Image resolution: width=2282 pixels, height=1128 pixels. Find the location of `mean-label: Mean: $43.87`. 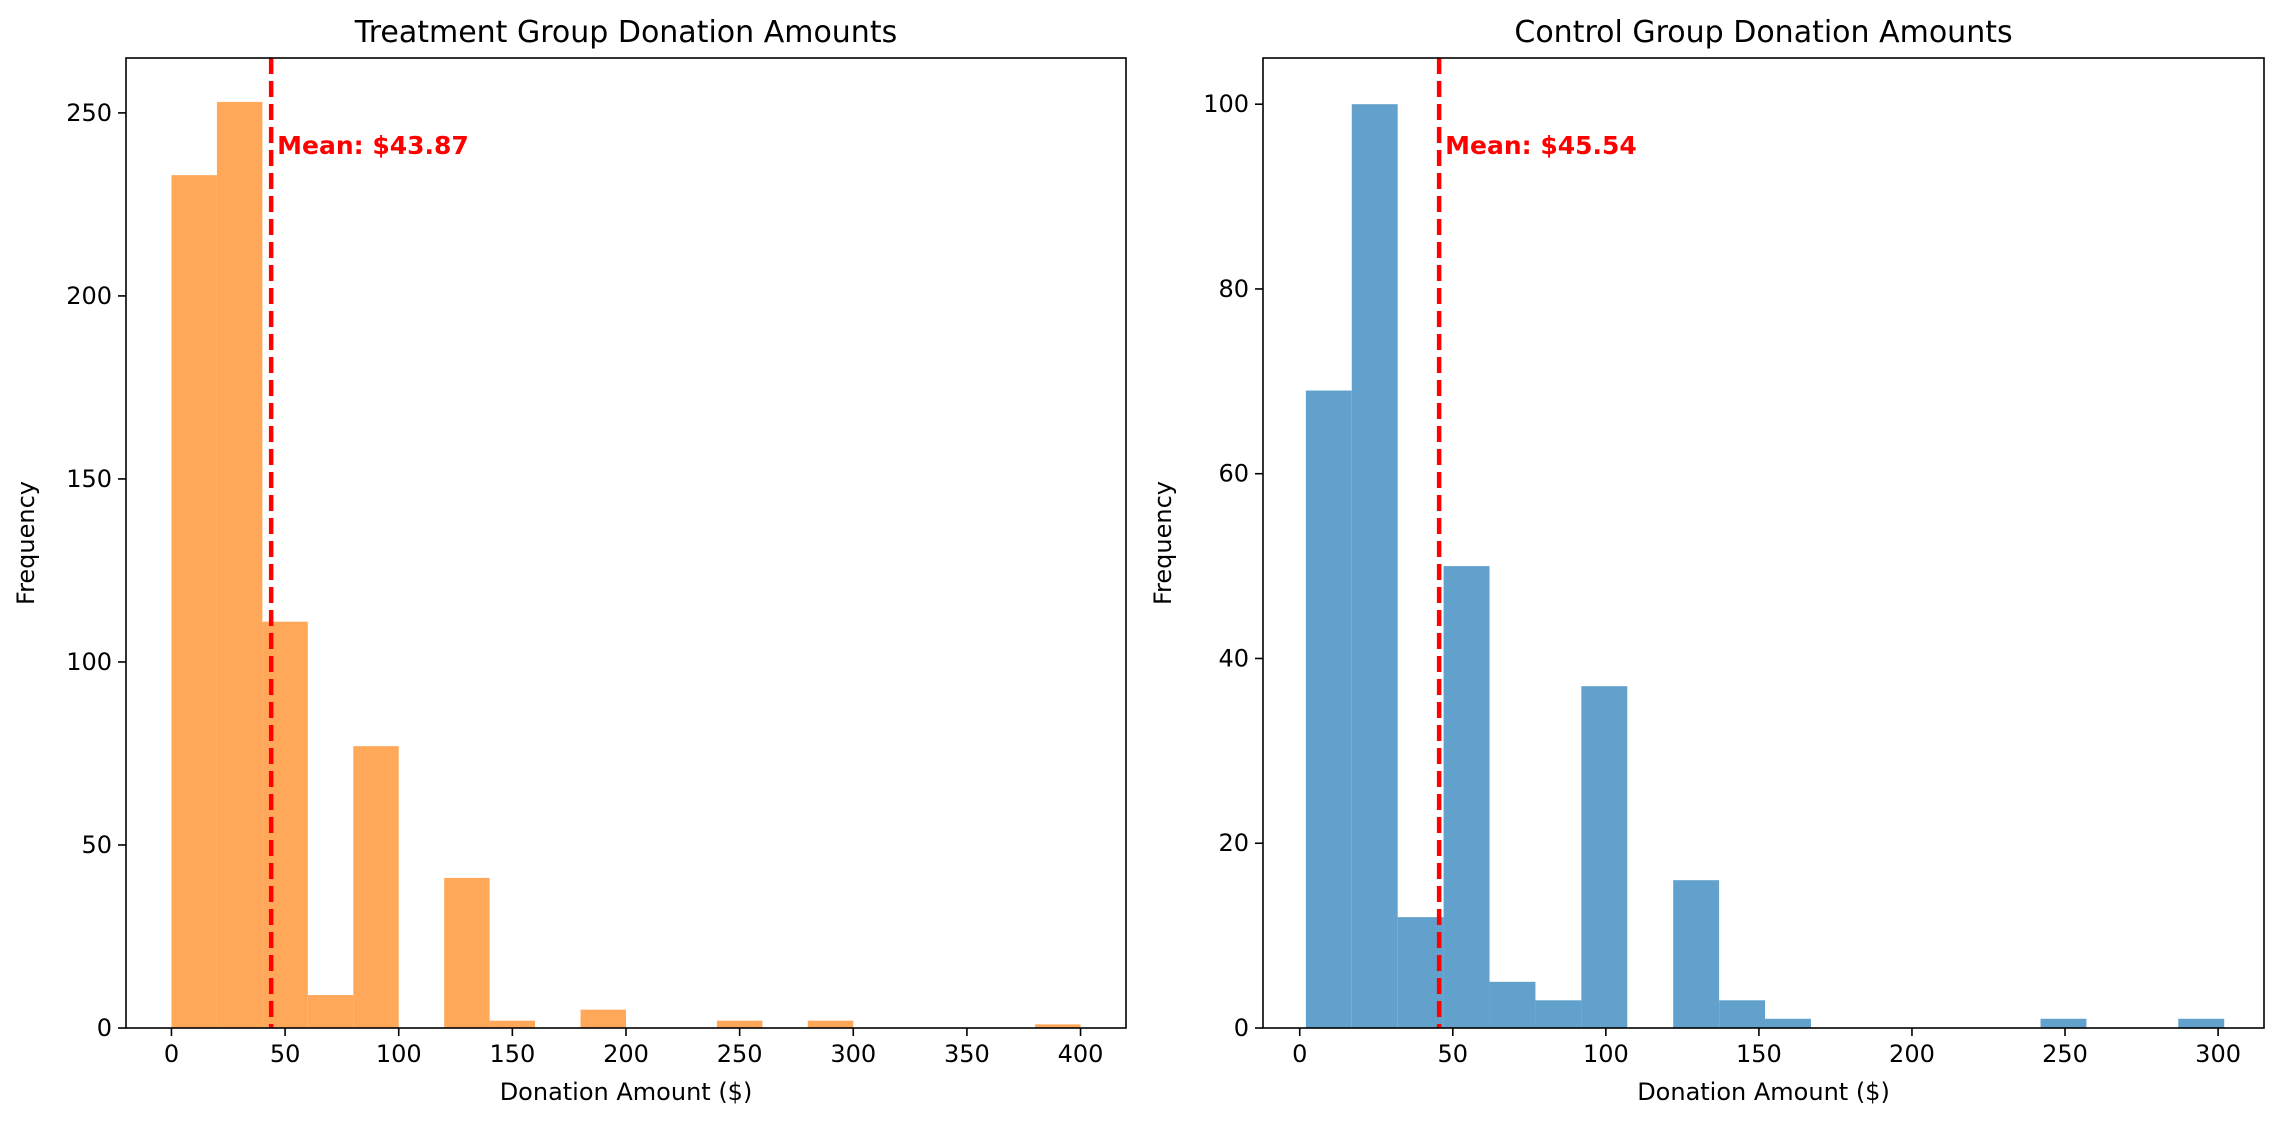

mean-label: Mean: $43.87 is located at coordinates (373, 145).